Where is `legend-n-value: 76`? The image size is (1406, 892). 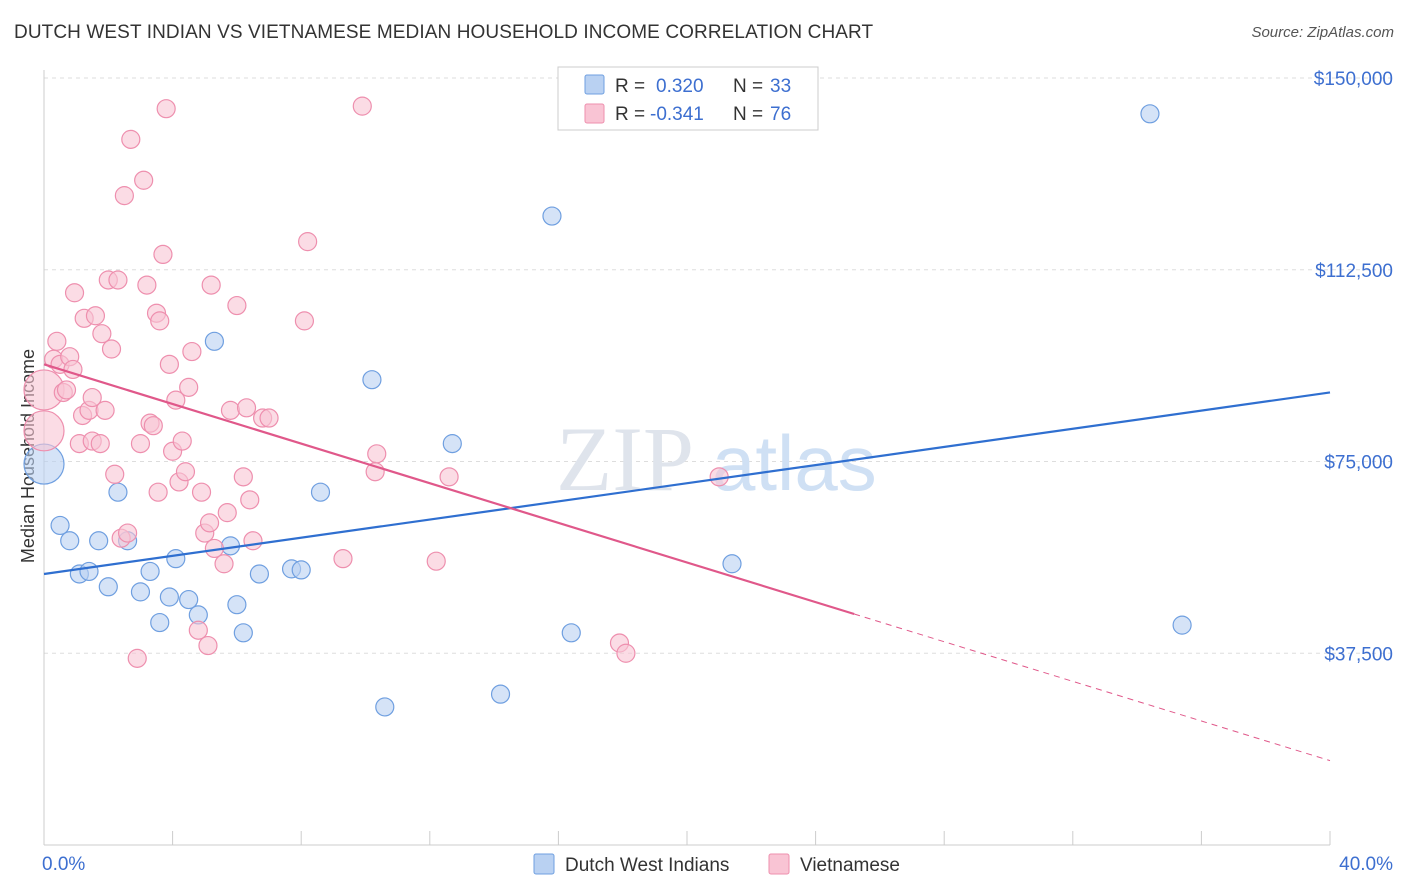 legend-n-value: 76 is located at coordinates (780, 114).